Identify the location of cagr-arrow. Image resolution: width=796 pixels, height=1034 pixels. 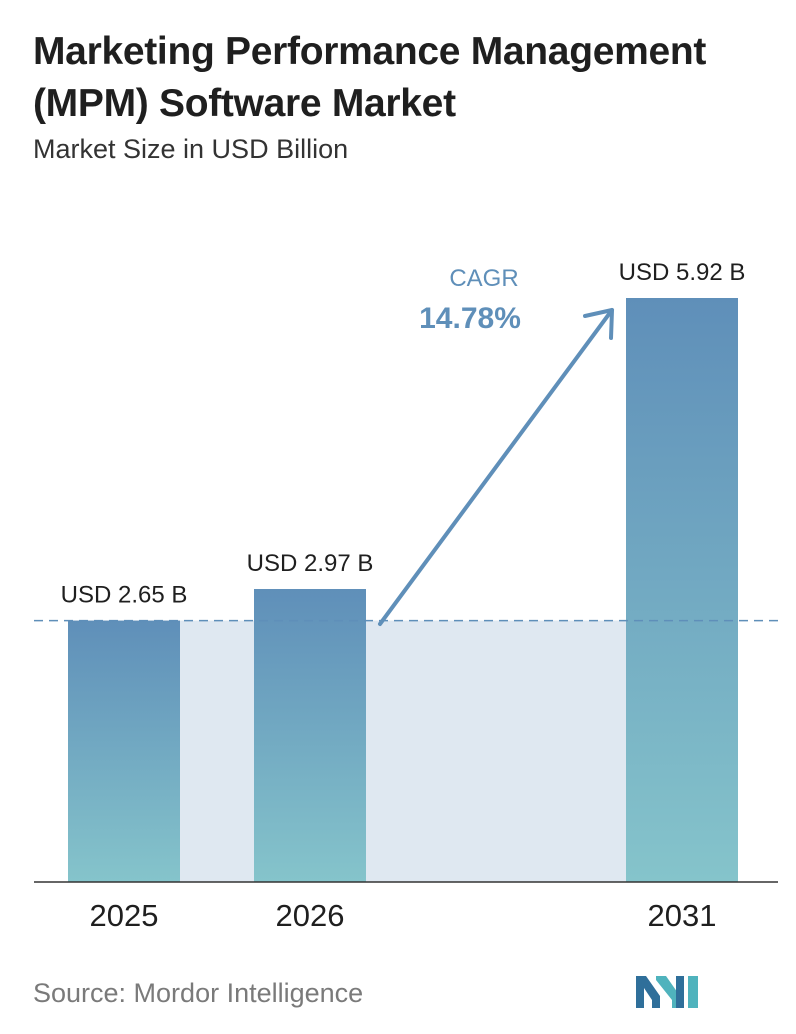
(496, 467).